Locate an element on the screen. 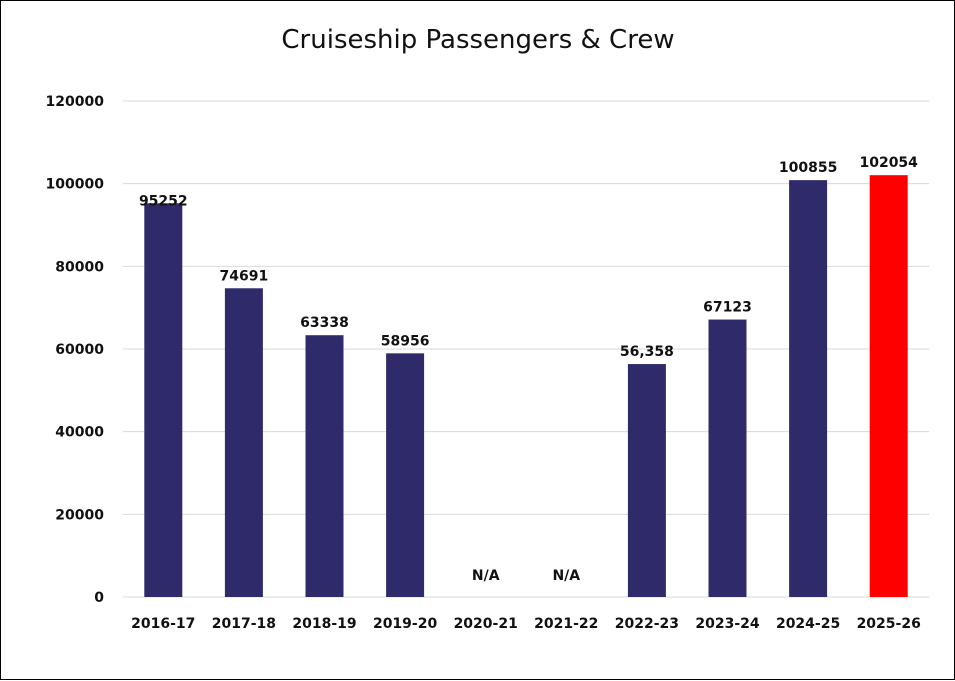 The image size is (955, 681). data-label: 102054 is located at coordinates (888, 163).